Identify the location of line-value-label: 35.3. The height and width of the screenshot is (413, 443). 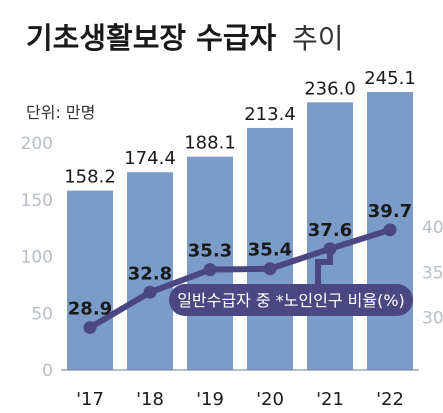
(210, 251).